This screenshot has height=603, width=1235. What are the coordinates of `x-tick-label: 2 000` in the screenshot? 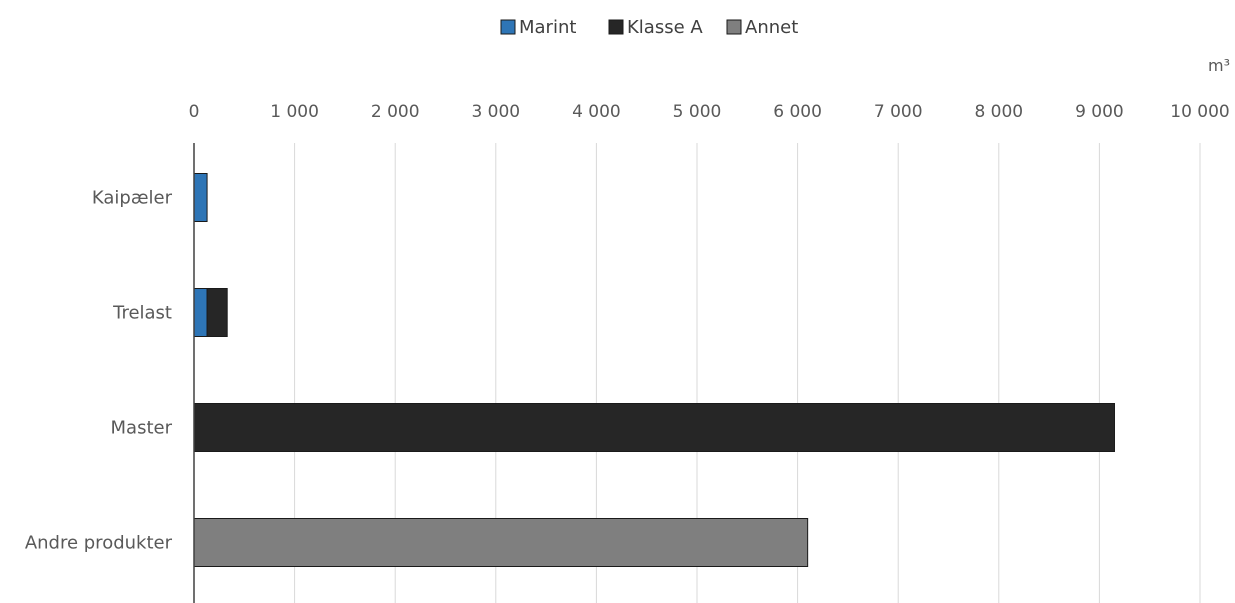 It's located at (395, 112).